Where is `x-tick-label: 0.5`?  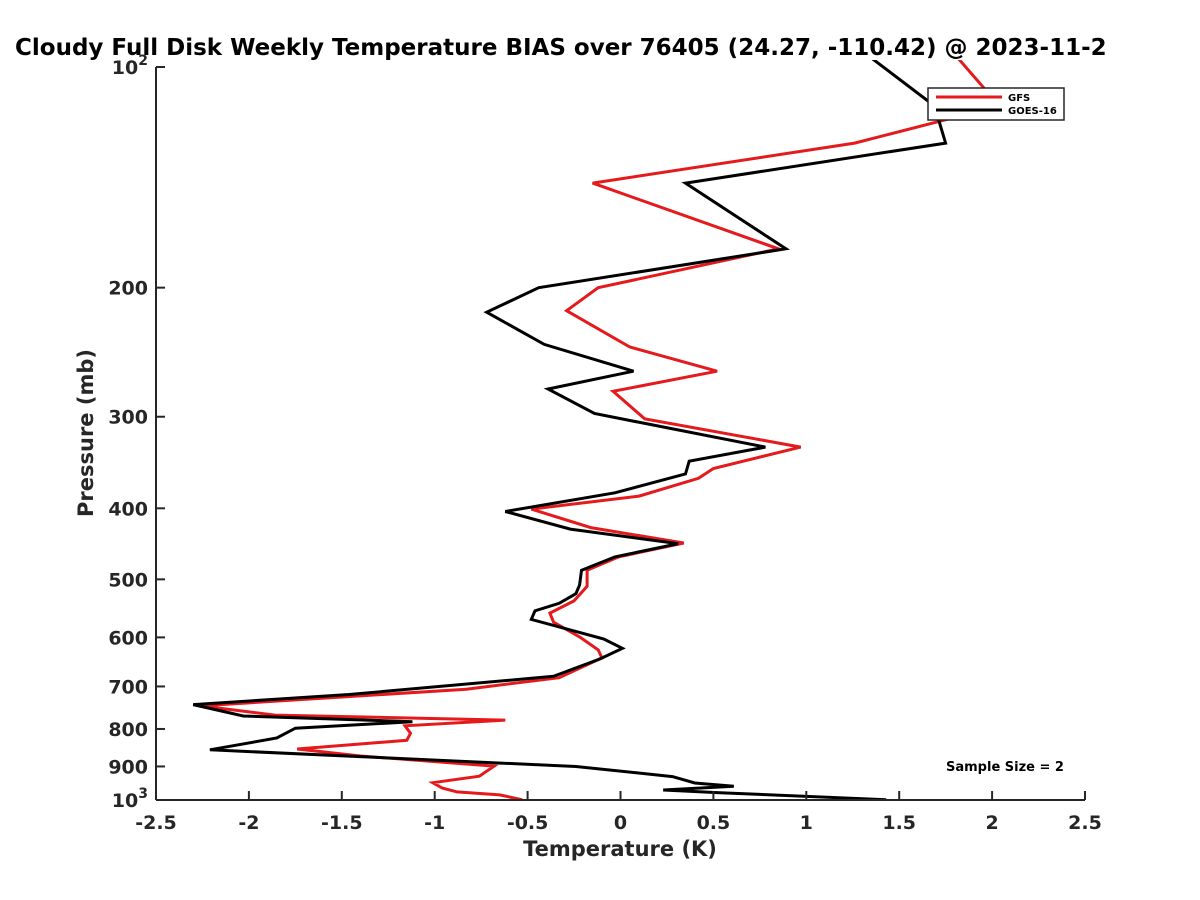
x-tick-label: 0.5 is located at coordinates (714, 823).